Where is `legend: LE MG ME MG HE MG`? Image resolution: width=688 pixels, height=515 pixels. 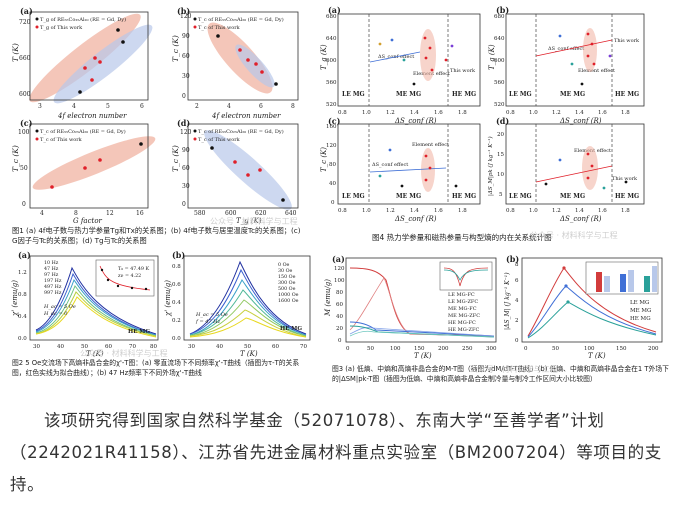 legend: LE MG ME MG HE MG is located at coordinates (640, 311).